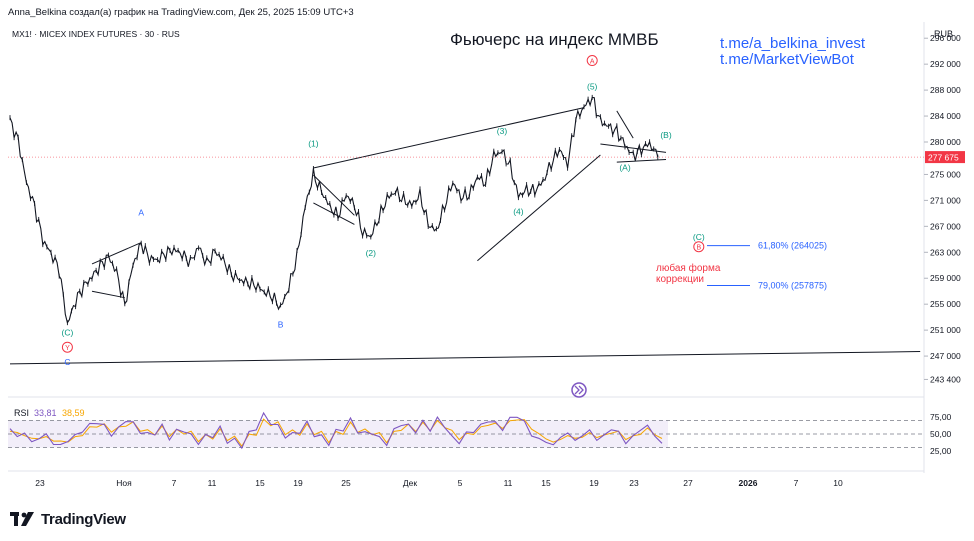 The image size is (974, 541). Describe the element at coordinates (787, 59) in the screenshot. I see `telegram-link-2: t.me/MarketViewBot` at that location.